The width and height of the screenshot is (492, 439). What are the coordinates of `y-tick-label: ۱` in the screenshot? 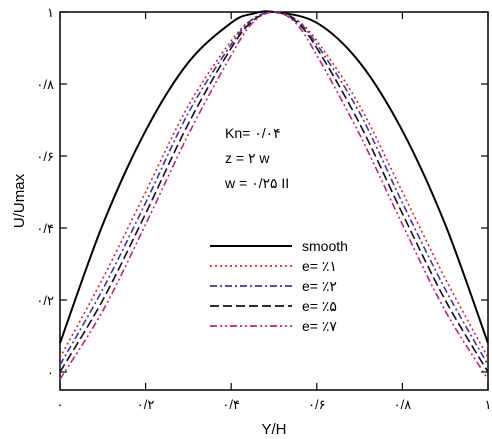 It's located at (50, 12).